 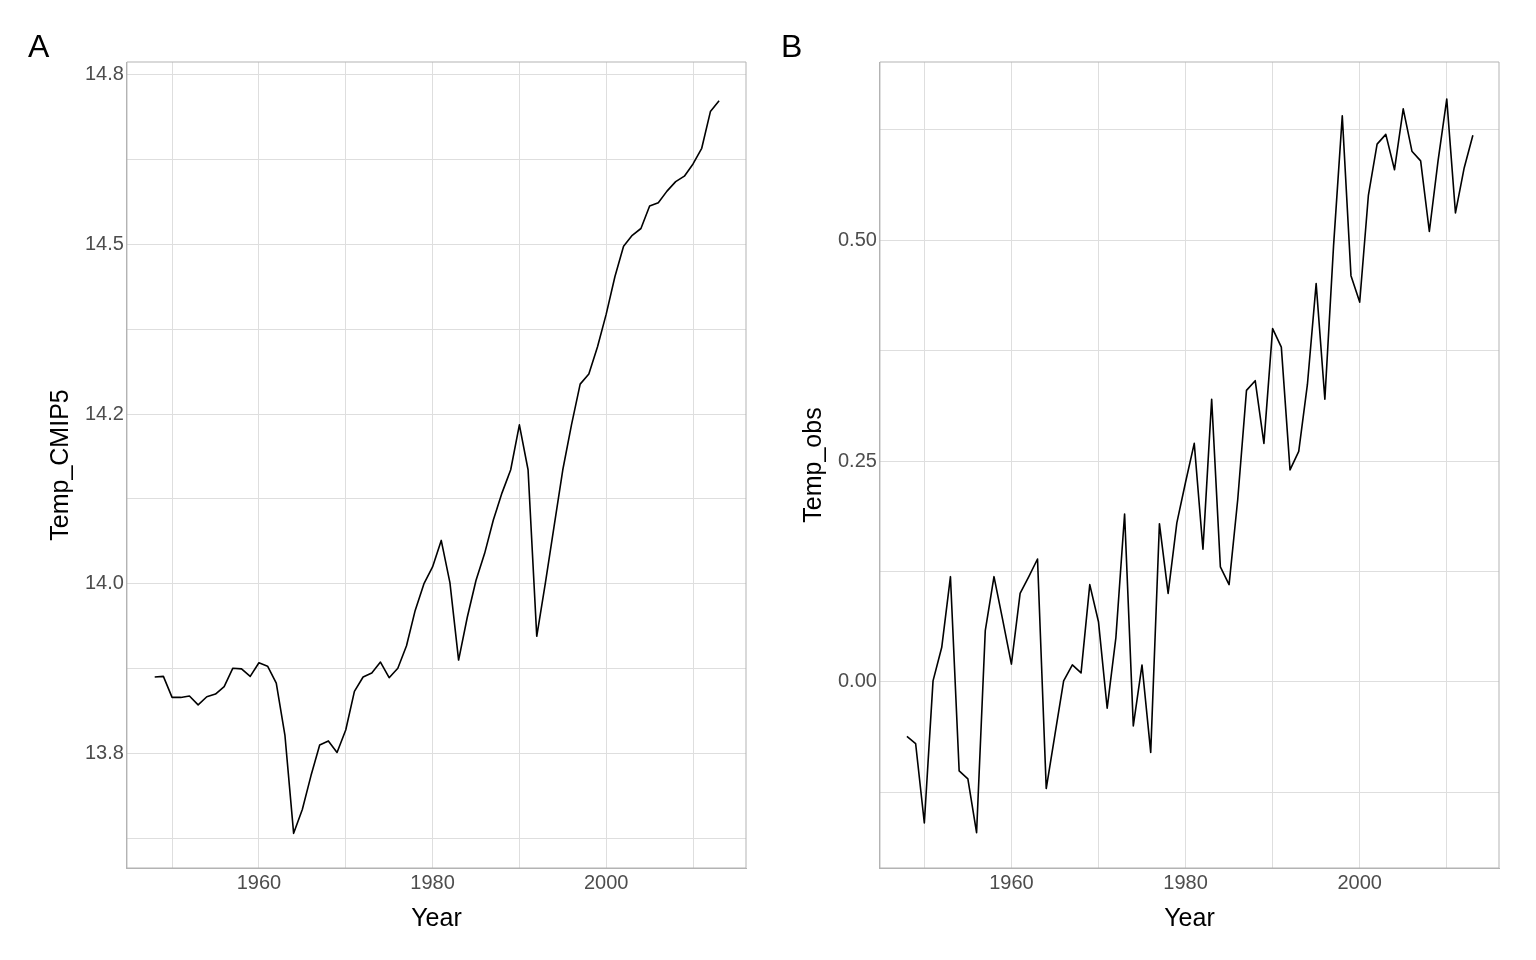 I want to click on y-tick-label: 14.8, so click(x=104, y=72).